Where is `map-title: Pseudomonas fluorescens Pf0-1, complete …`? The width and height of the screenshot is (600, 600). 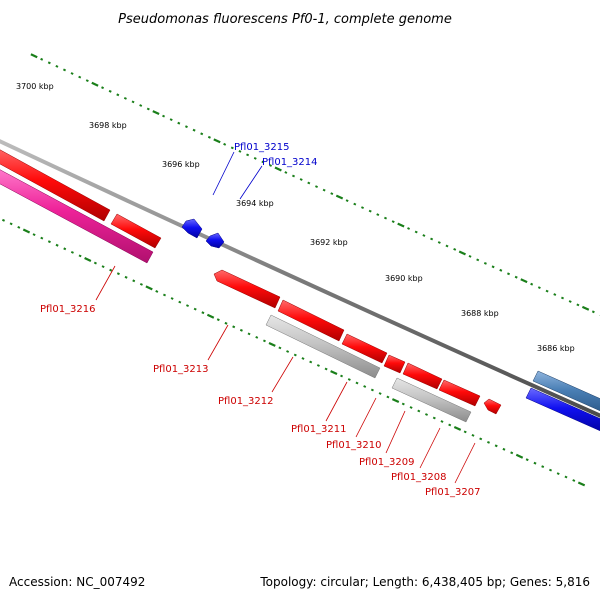 map-title: Pseudomonas fluorescens Pf0-1, complete … is located at coordinates (285, 19).